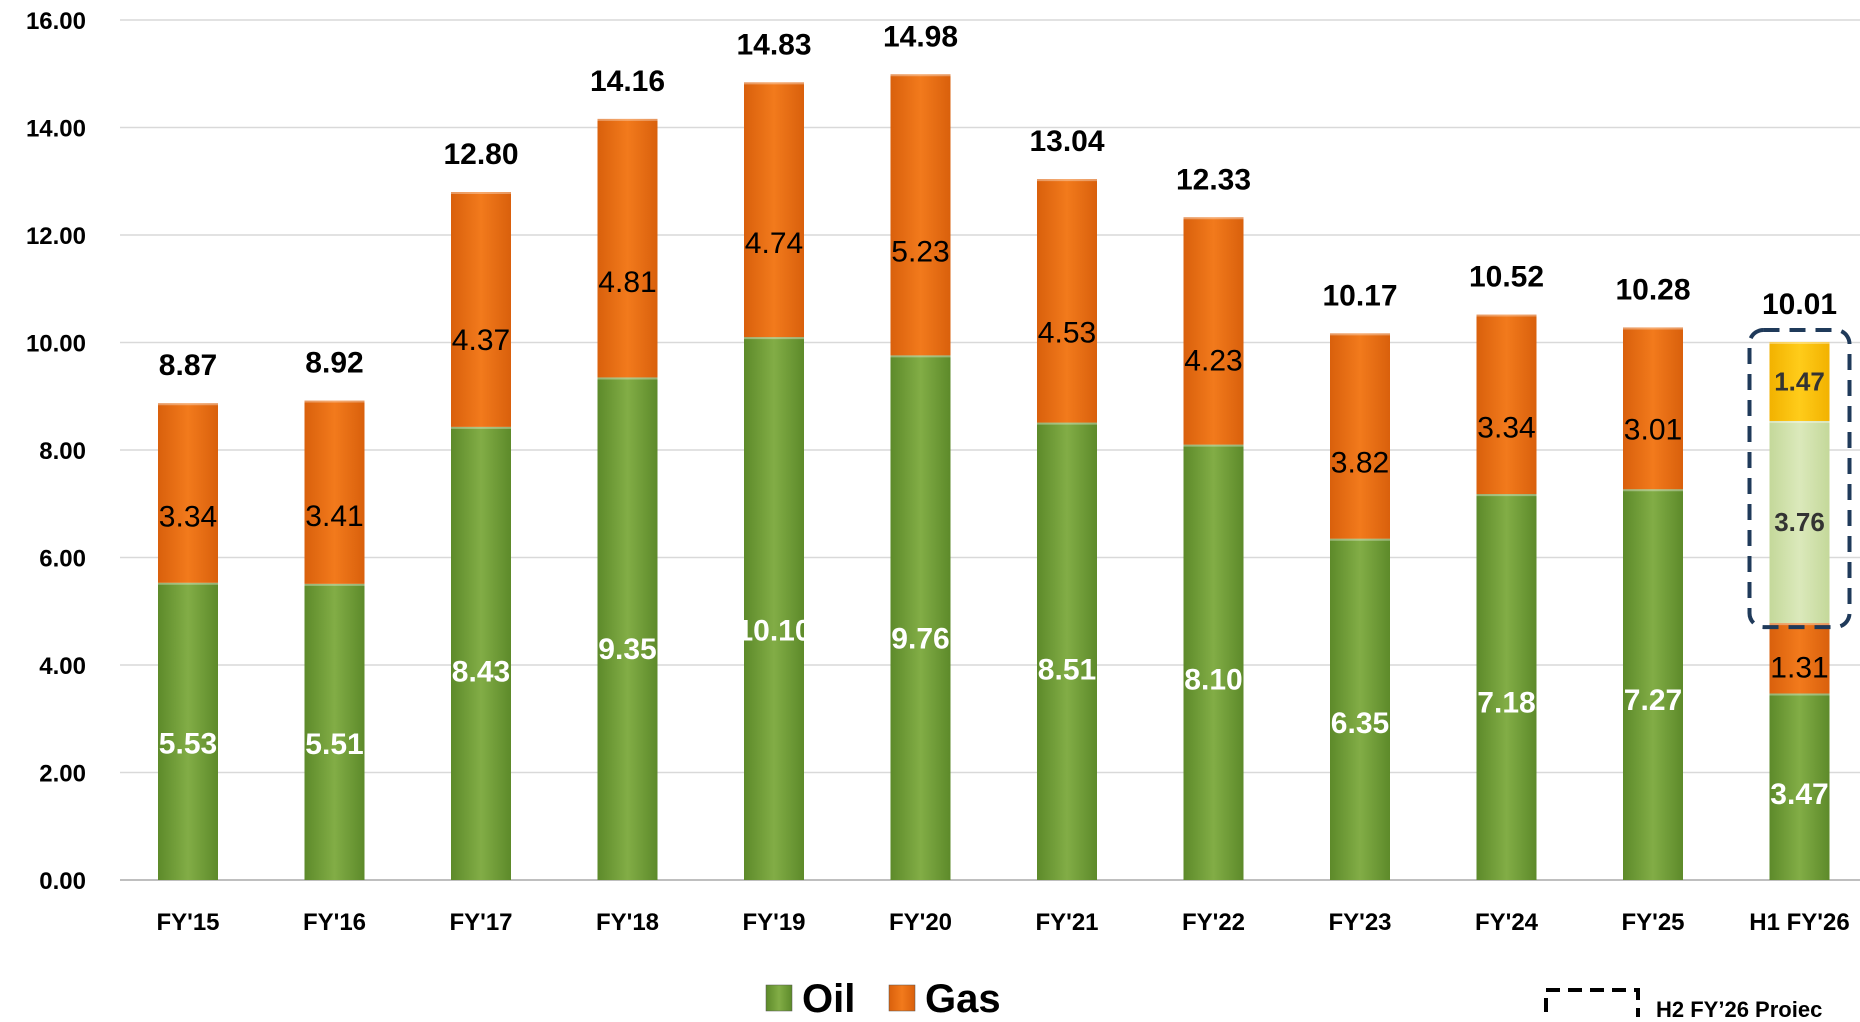 This screenshot has height=1022, width=1860. I want to click on y-tick-label: 14.00, so click(56, 129).